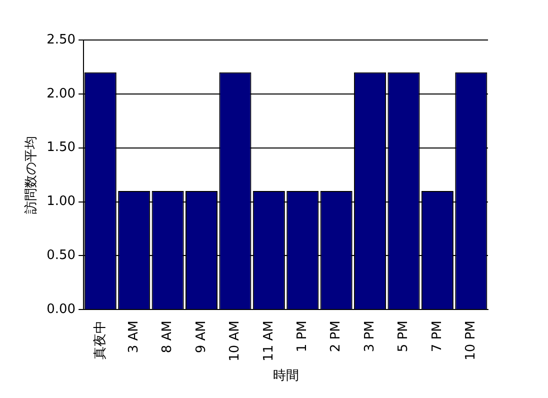 This screenshot has width=548, height=398. I want to click on x-tick-label: 3 AM, so click(134, 337).